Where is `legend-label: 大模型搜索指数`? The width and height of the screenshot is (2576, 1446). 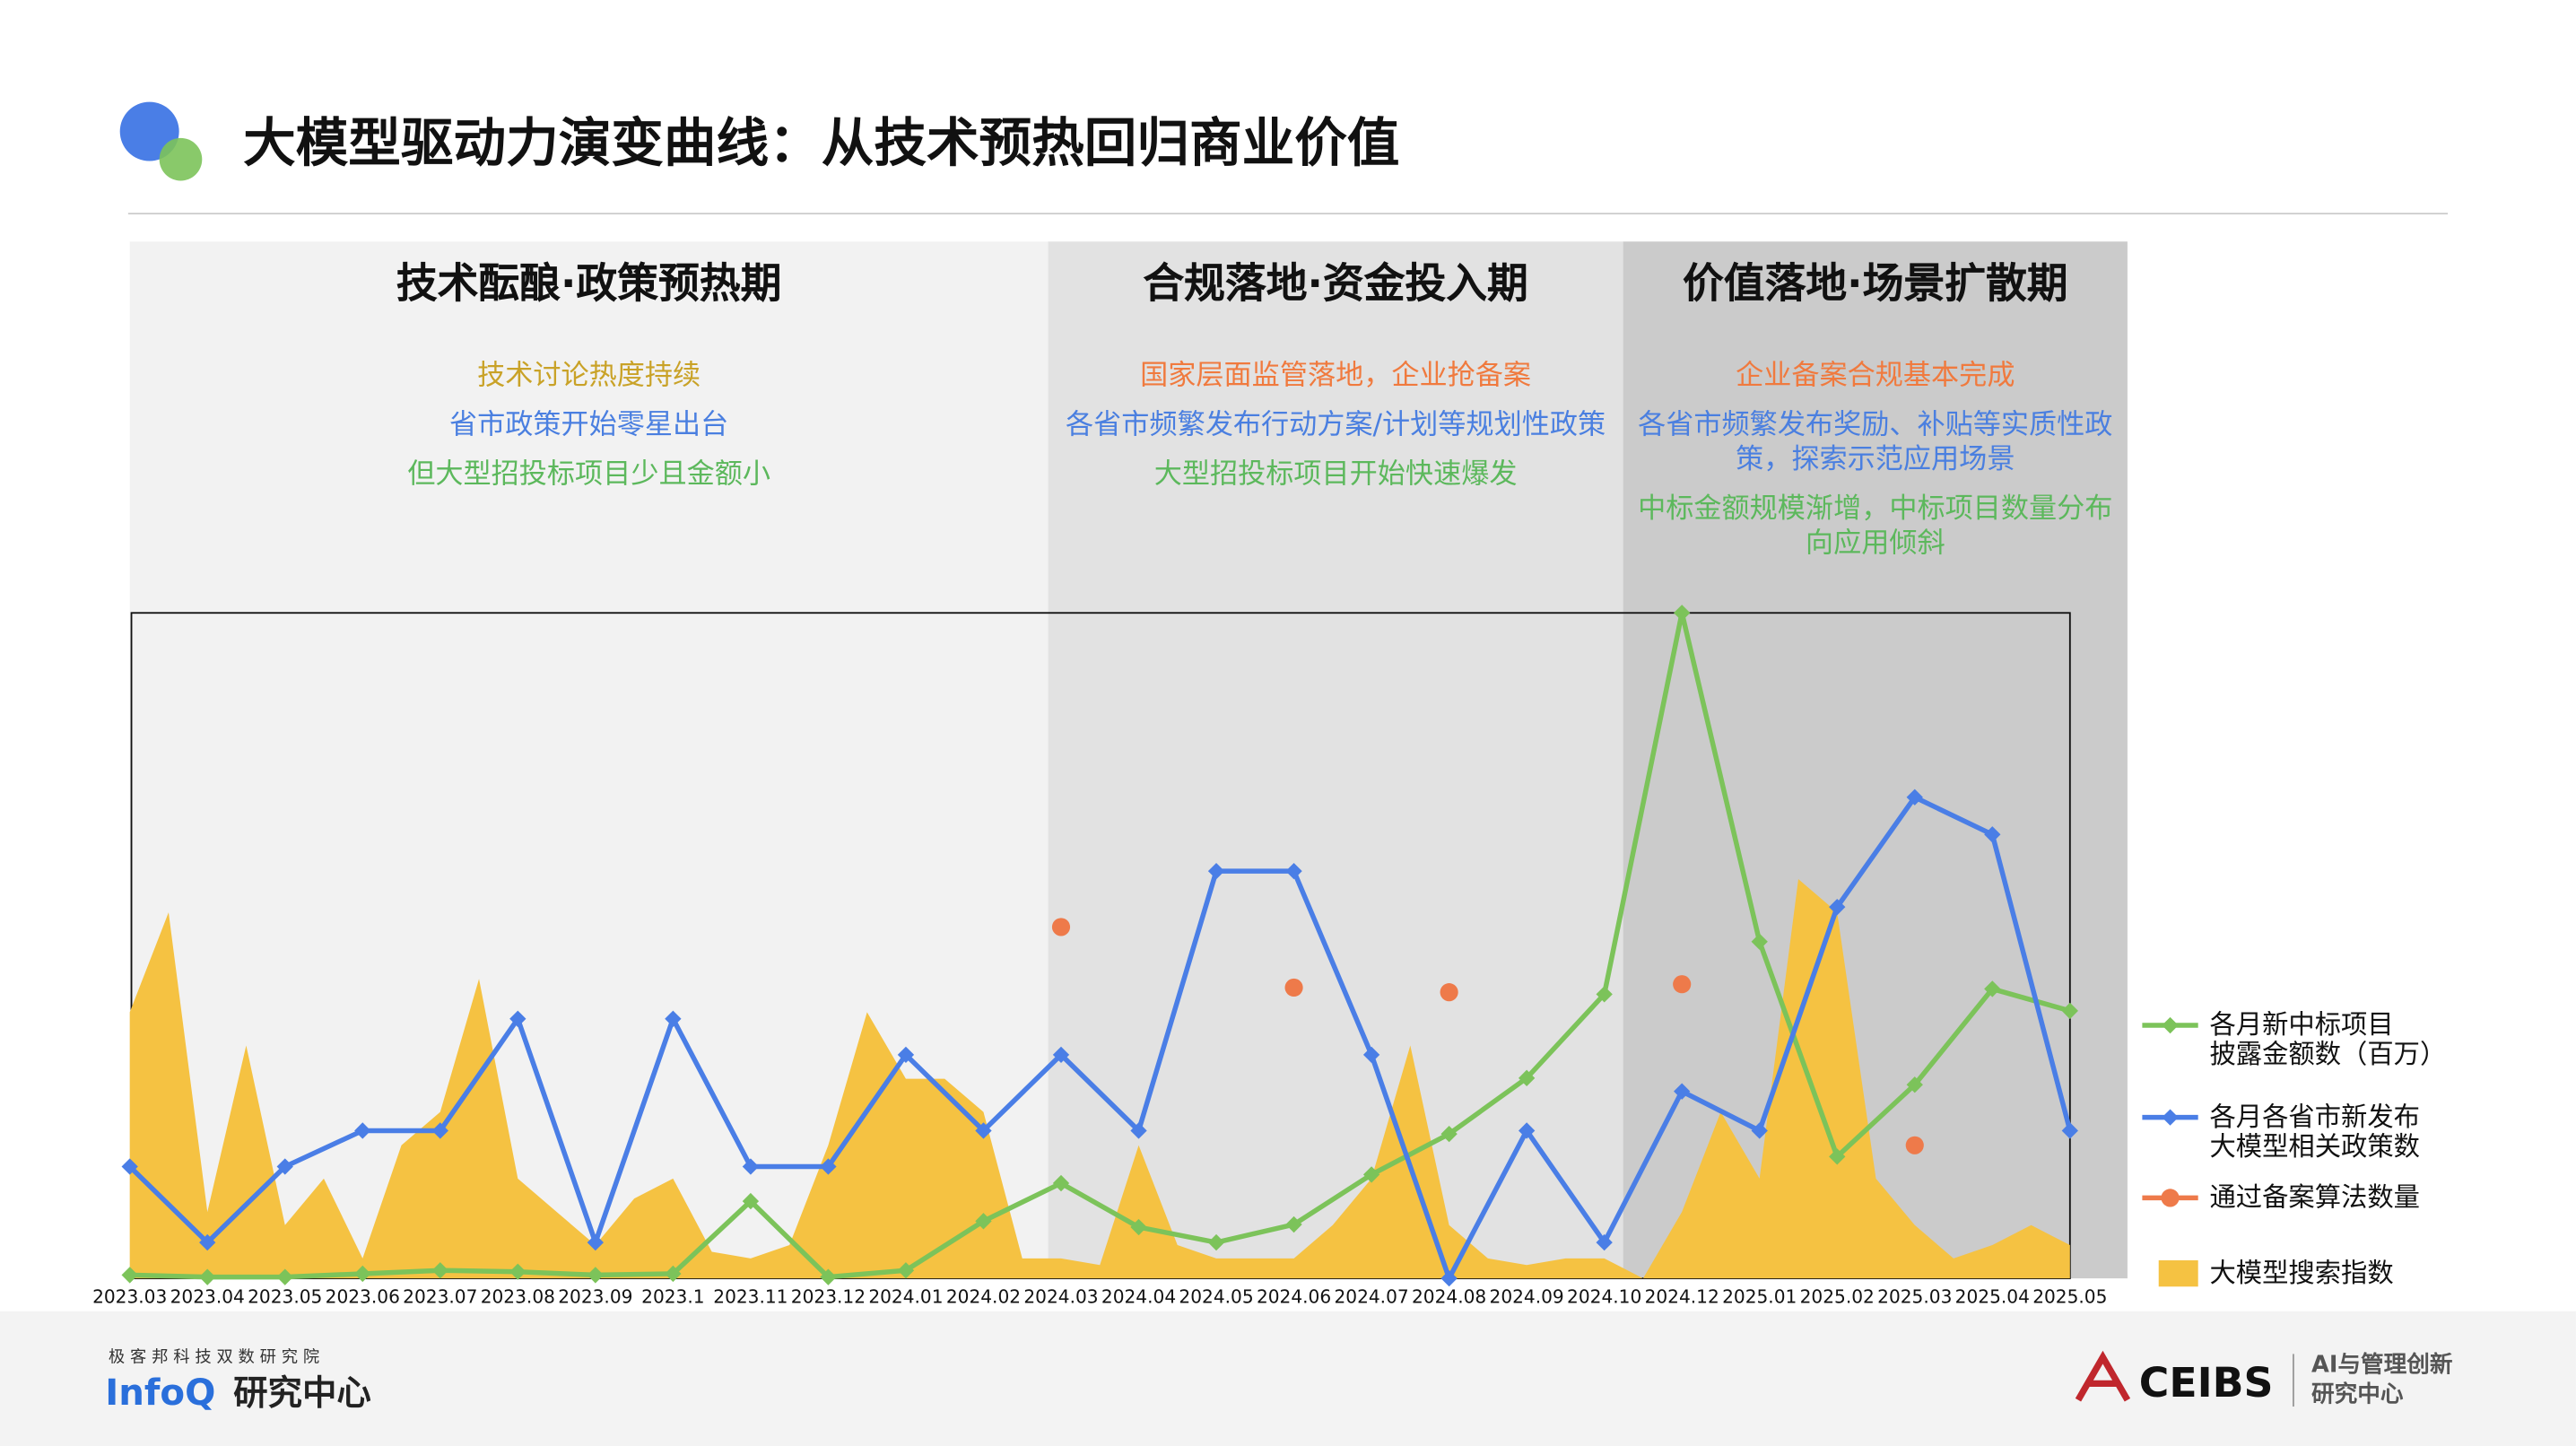 legend-label: 大模型搜索指数 is located at coordinates (2301, 1273).